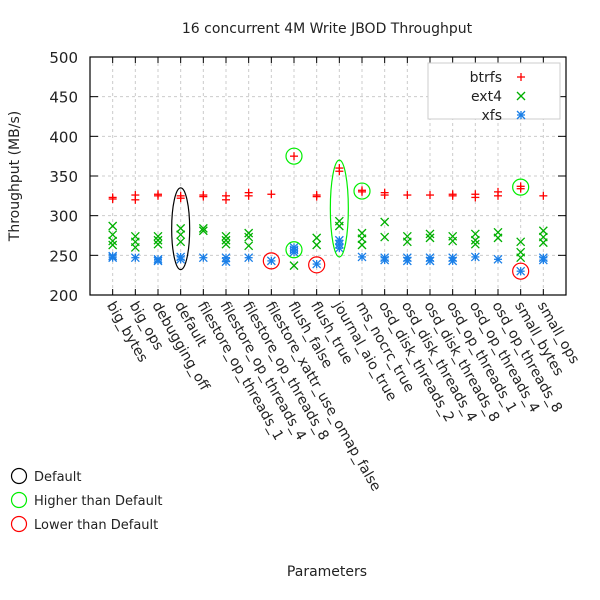  What do you see at coordinates (15, 176) in the screenshot?
I see `y-axis-label: Throughput (MB/s)` at bounding box center [15, 176].